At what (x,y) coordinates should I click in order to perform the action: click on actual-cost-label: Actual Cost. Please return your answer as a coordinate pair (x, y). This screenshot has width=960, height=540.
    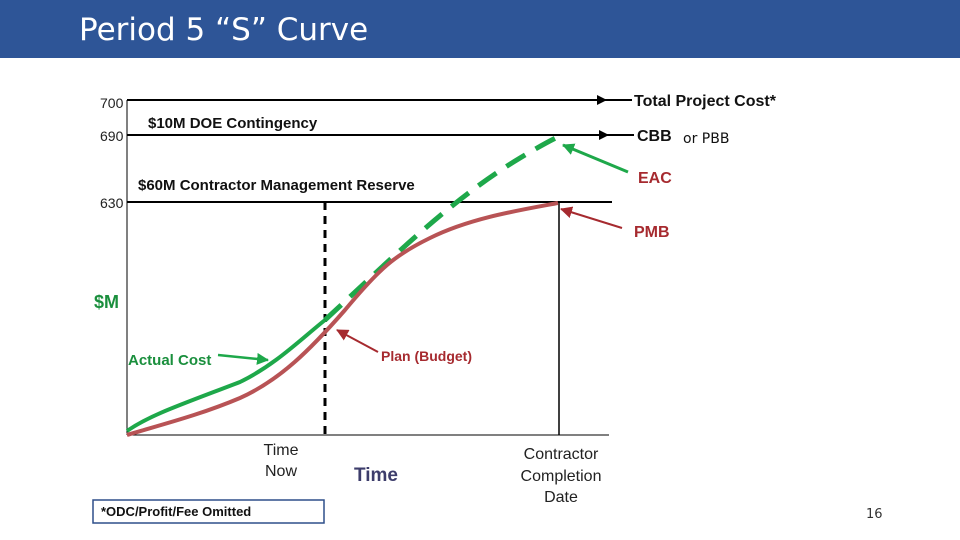
    Looking at the image, I should click on (169, 360).